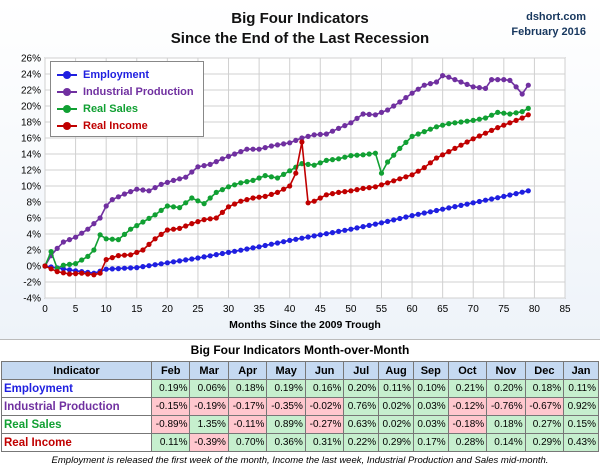  What do you see at coordinates (506, 442) in the screenshot?
I see `table-cell: 0.14%` at bounding box center [506, 442].